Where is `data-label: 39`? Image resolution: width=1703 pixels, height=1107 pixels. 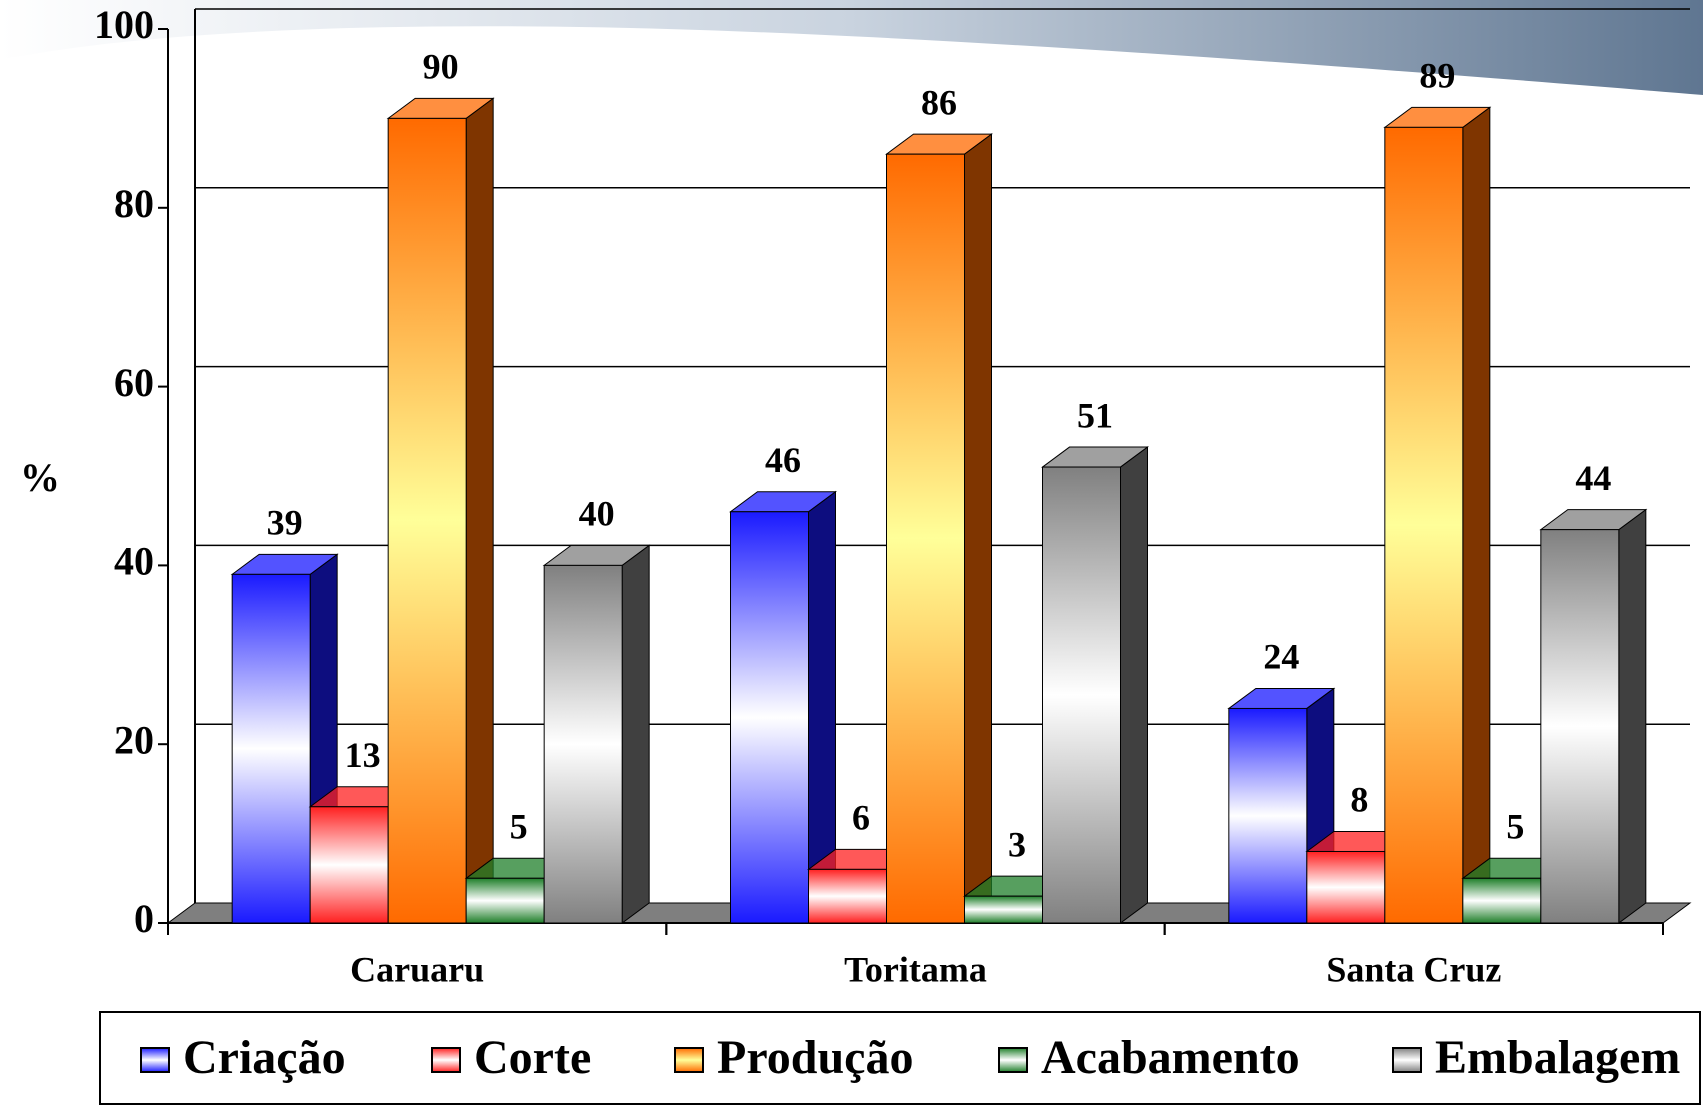 data-label: 39 is located at coordinates (285, 523).